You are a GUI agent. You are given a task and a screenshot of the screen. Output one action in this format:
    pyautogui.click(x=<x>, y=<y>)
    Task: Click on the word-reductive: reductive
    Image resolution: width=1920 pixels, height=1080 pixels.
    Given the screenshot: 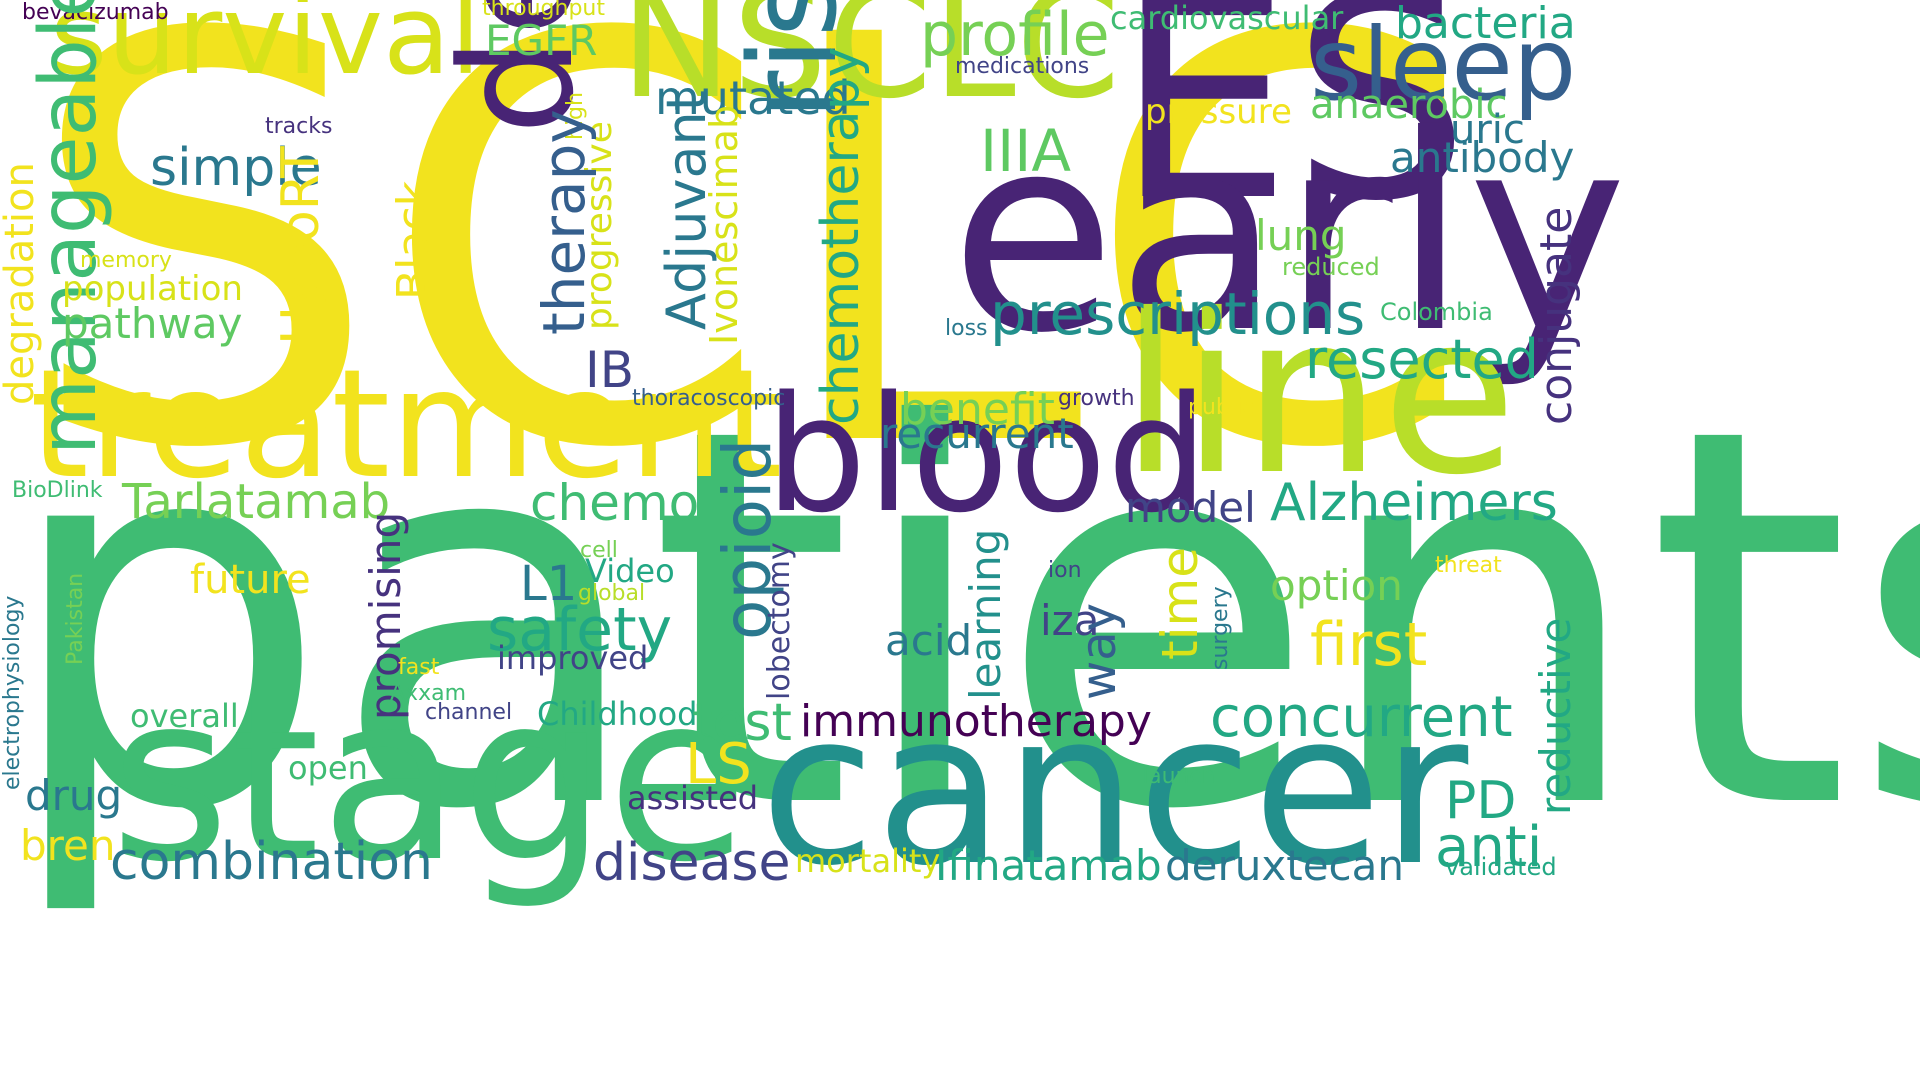 What is the action you would take?
    pyautogui.click(x=1555, y=716)
    